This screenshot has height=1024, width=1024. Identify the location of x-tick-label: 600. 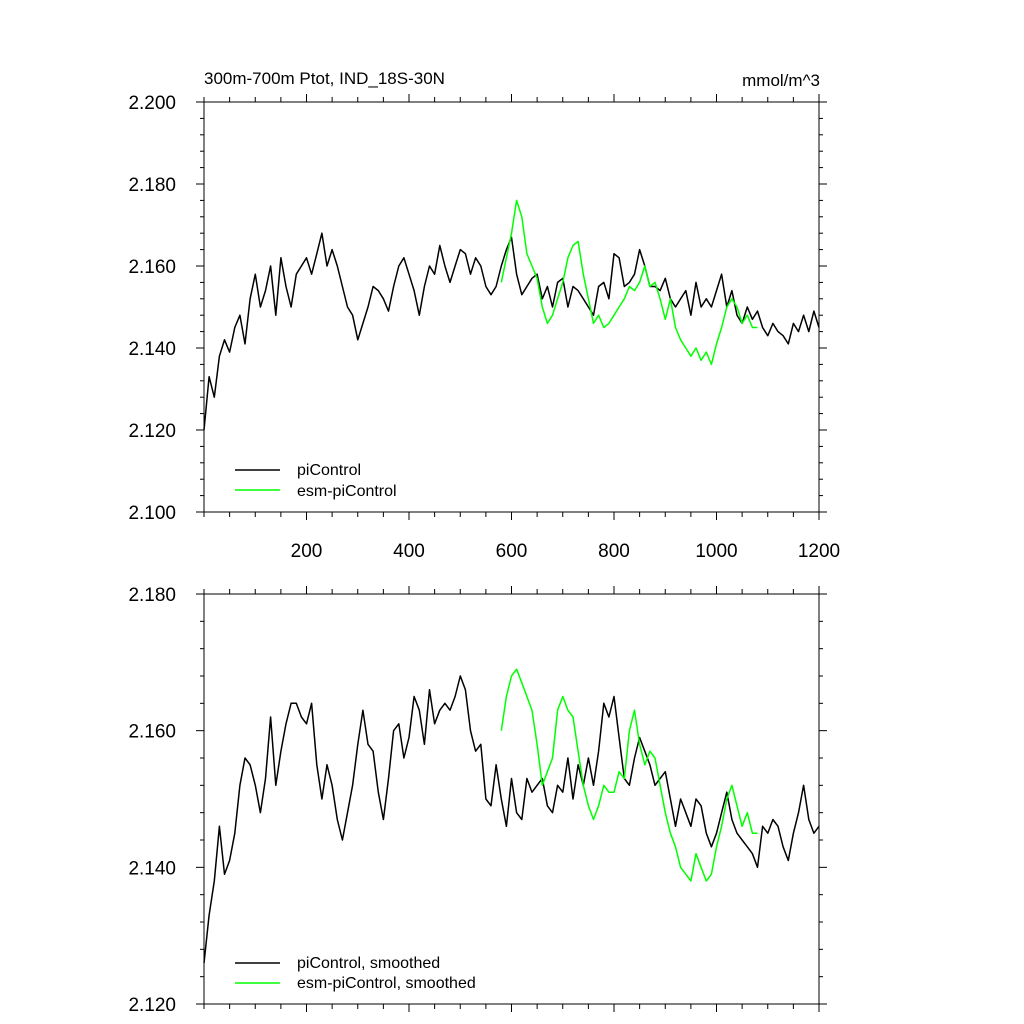
(512, 551).